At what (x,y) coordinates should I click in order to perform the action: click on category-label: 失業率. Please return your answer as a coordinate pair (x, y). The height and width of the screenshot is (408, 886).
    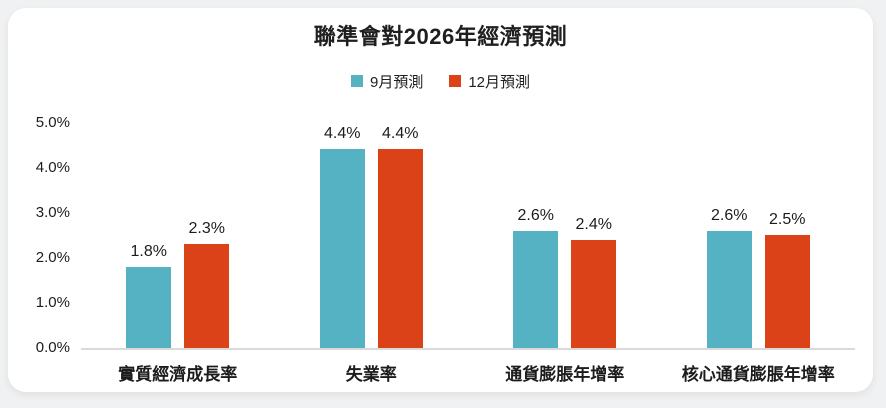
    Looking at the image, I should click on (371, 374).